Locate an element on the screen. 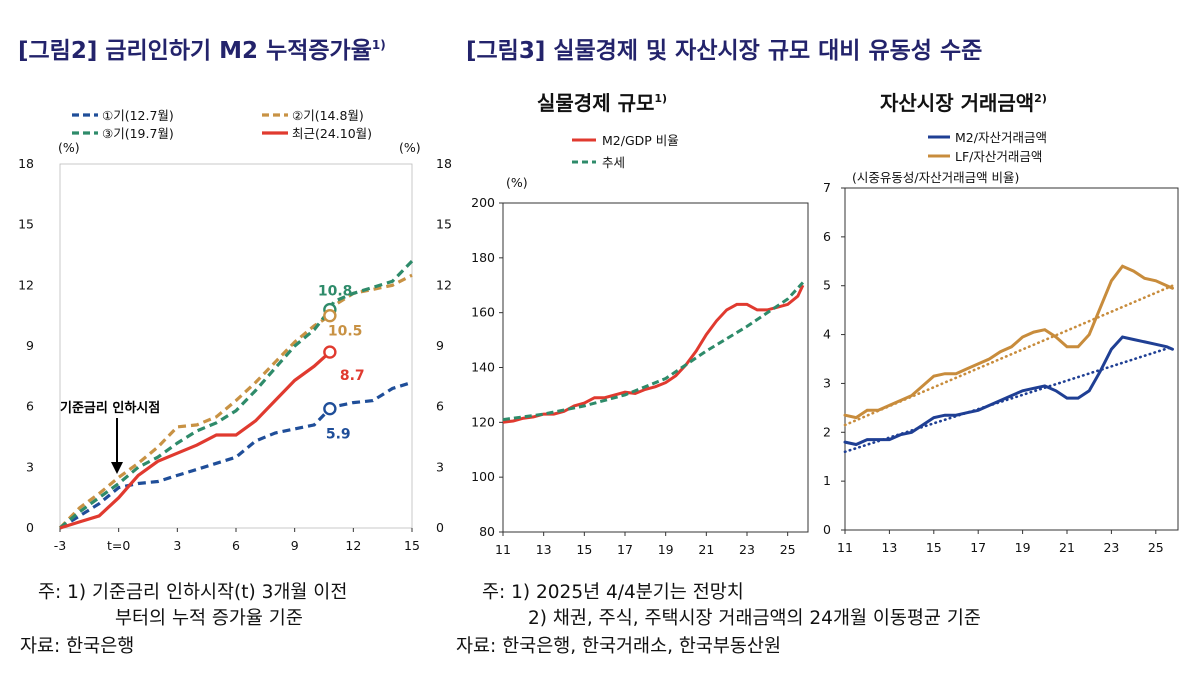 The width and height of the screenshot is (1204, 681). chart1-ytick-right: 18 is located at coordinates (444, 163).